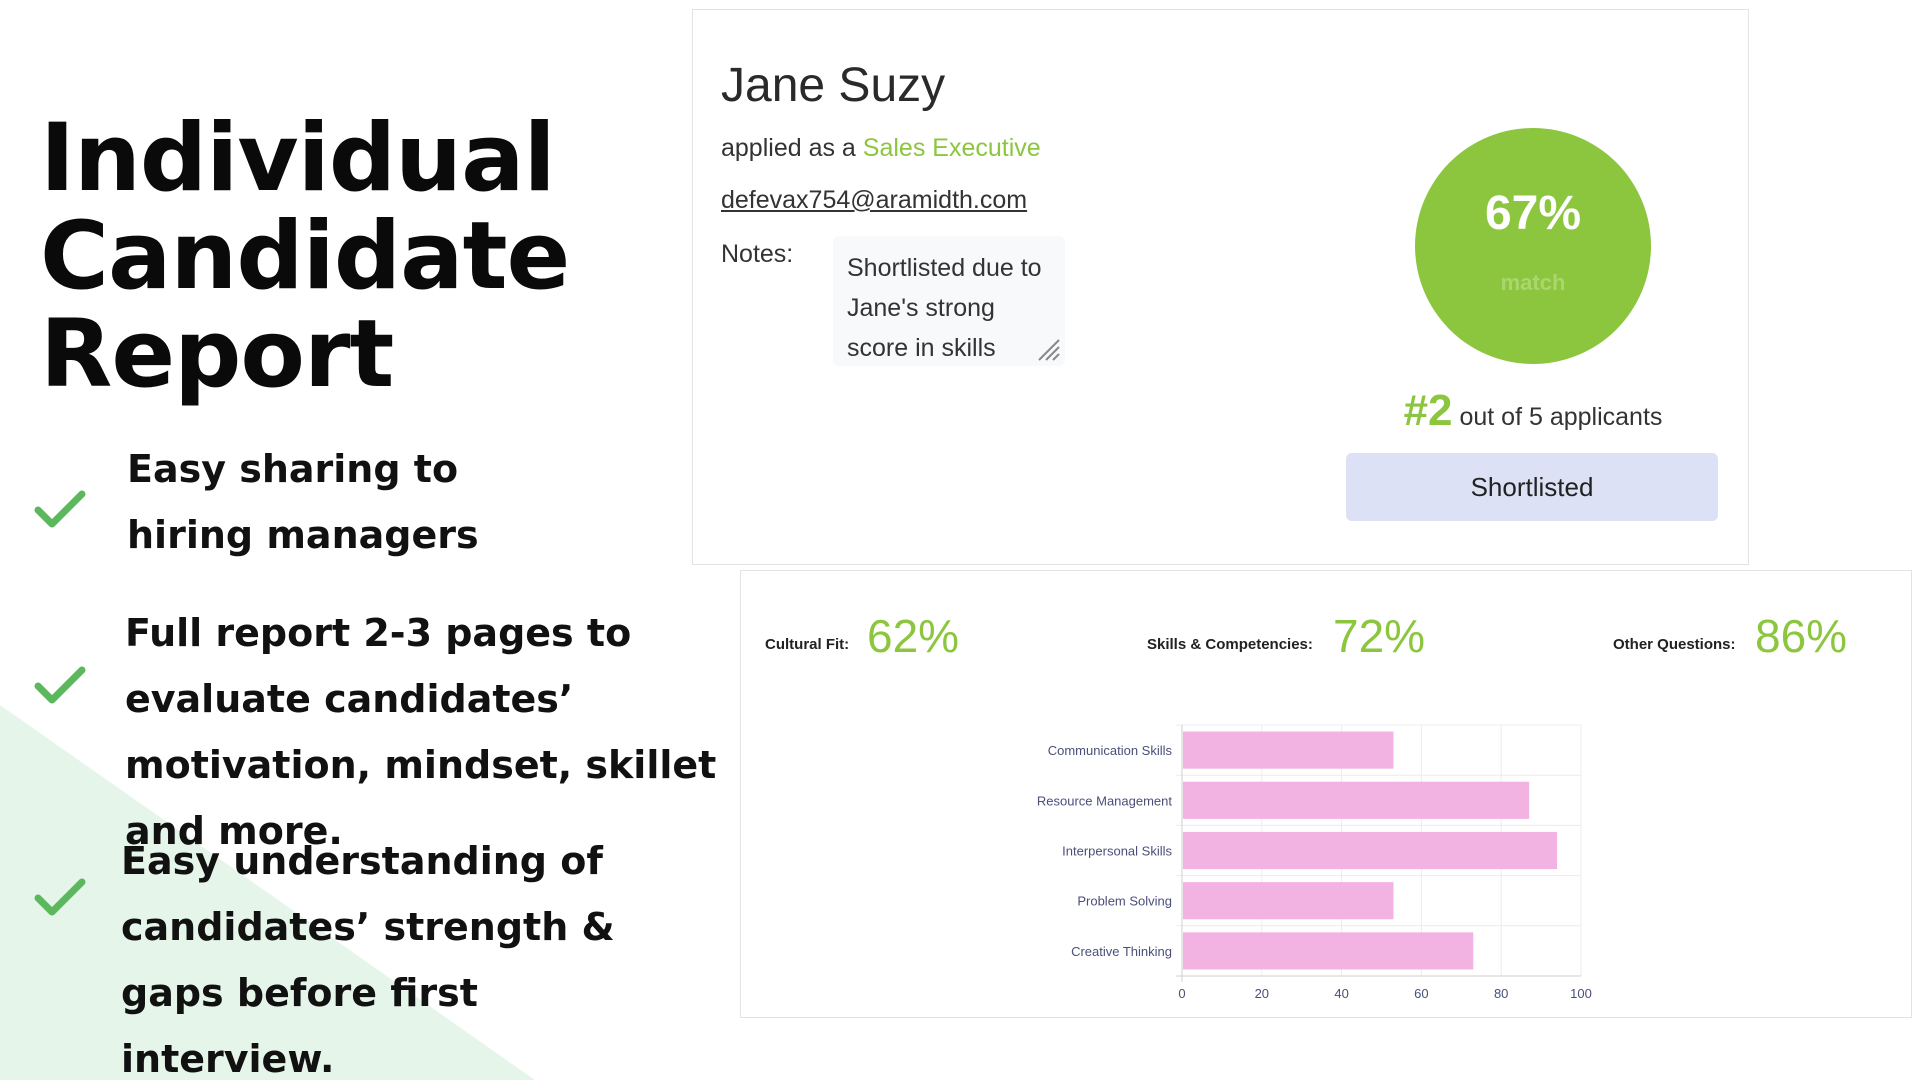 The width and height of the screenshot is (1920, 1092). What do you see at coordinates (305, 256) in the screenshot?
I see `slide-title: Individual Candidate Report` at bounding box center [305, 256].